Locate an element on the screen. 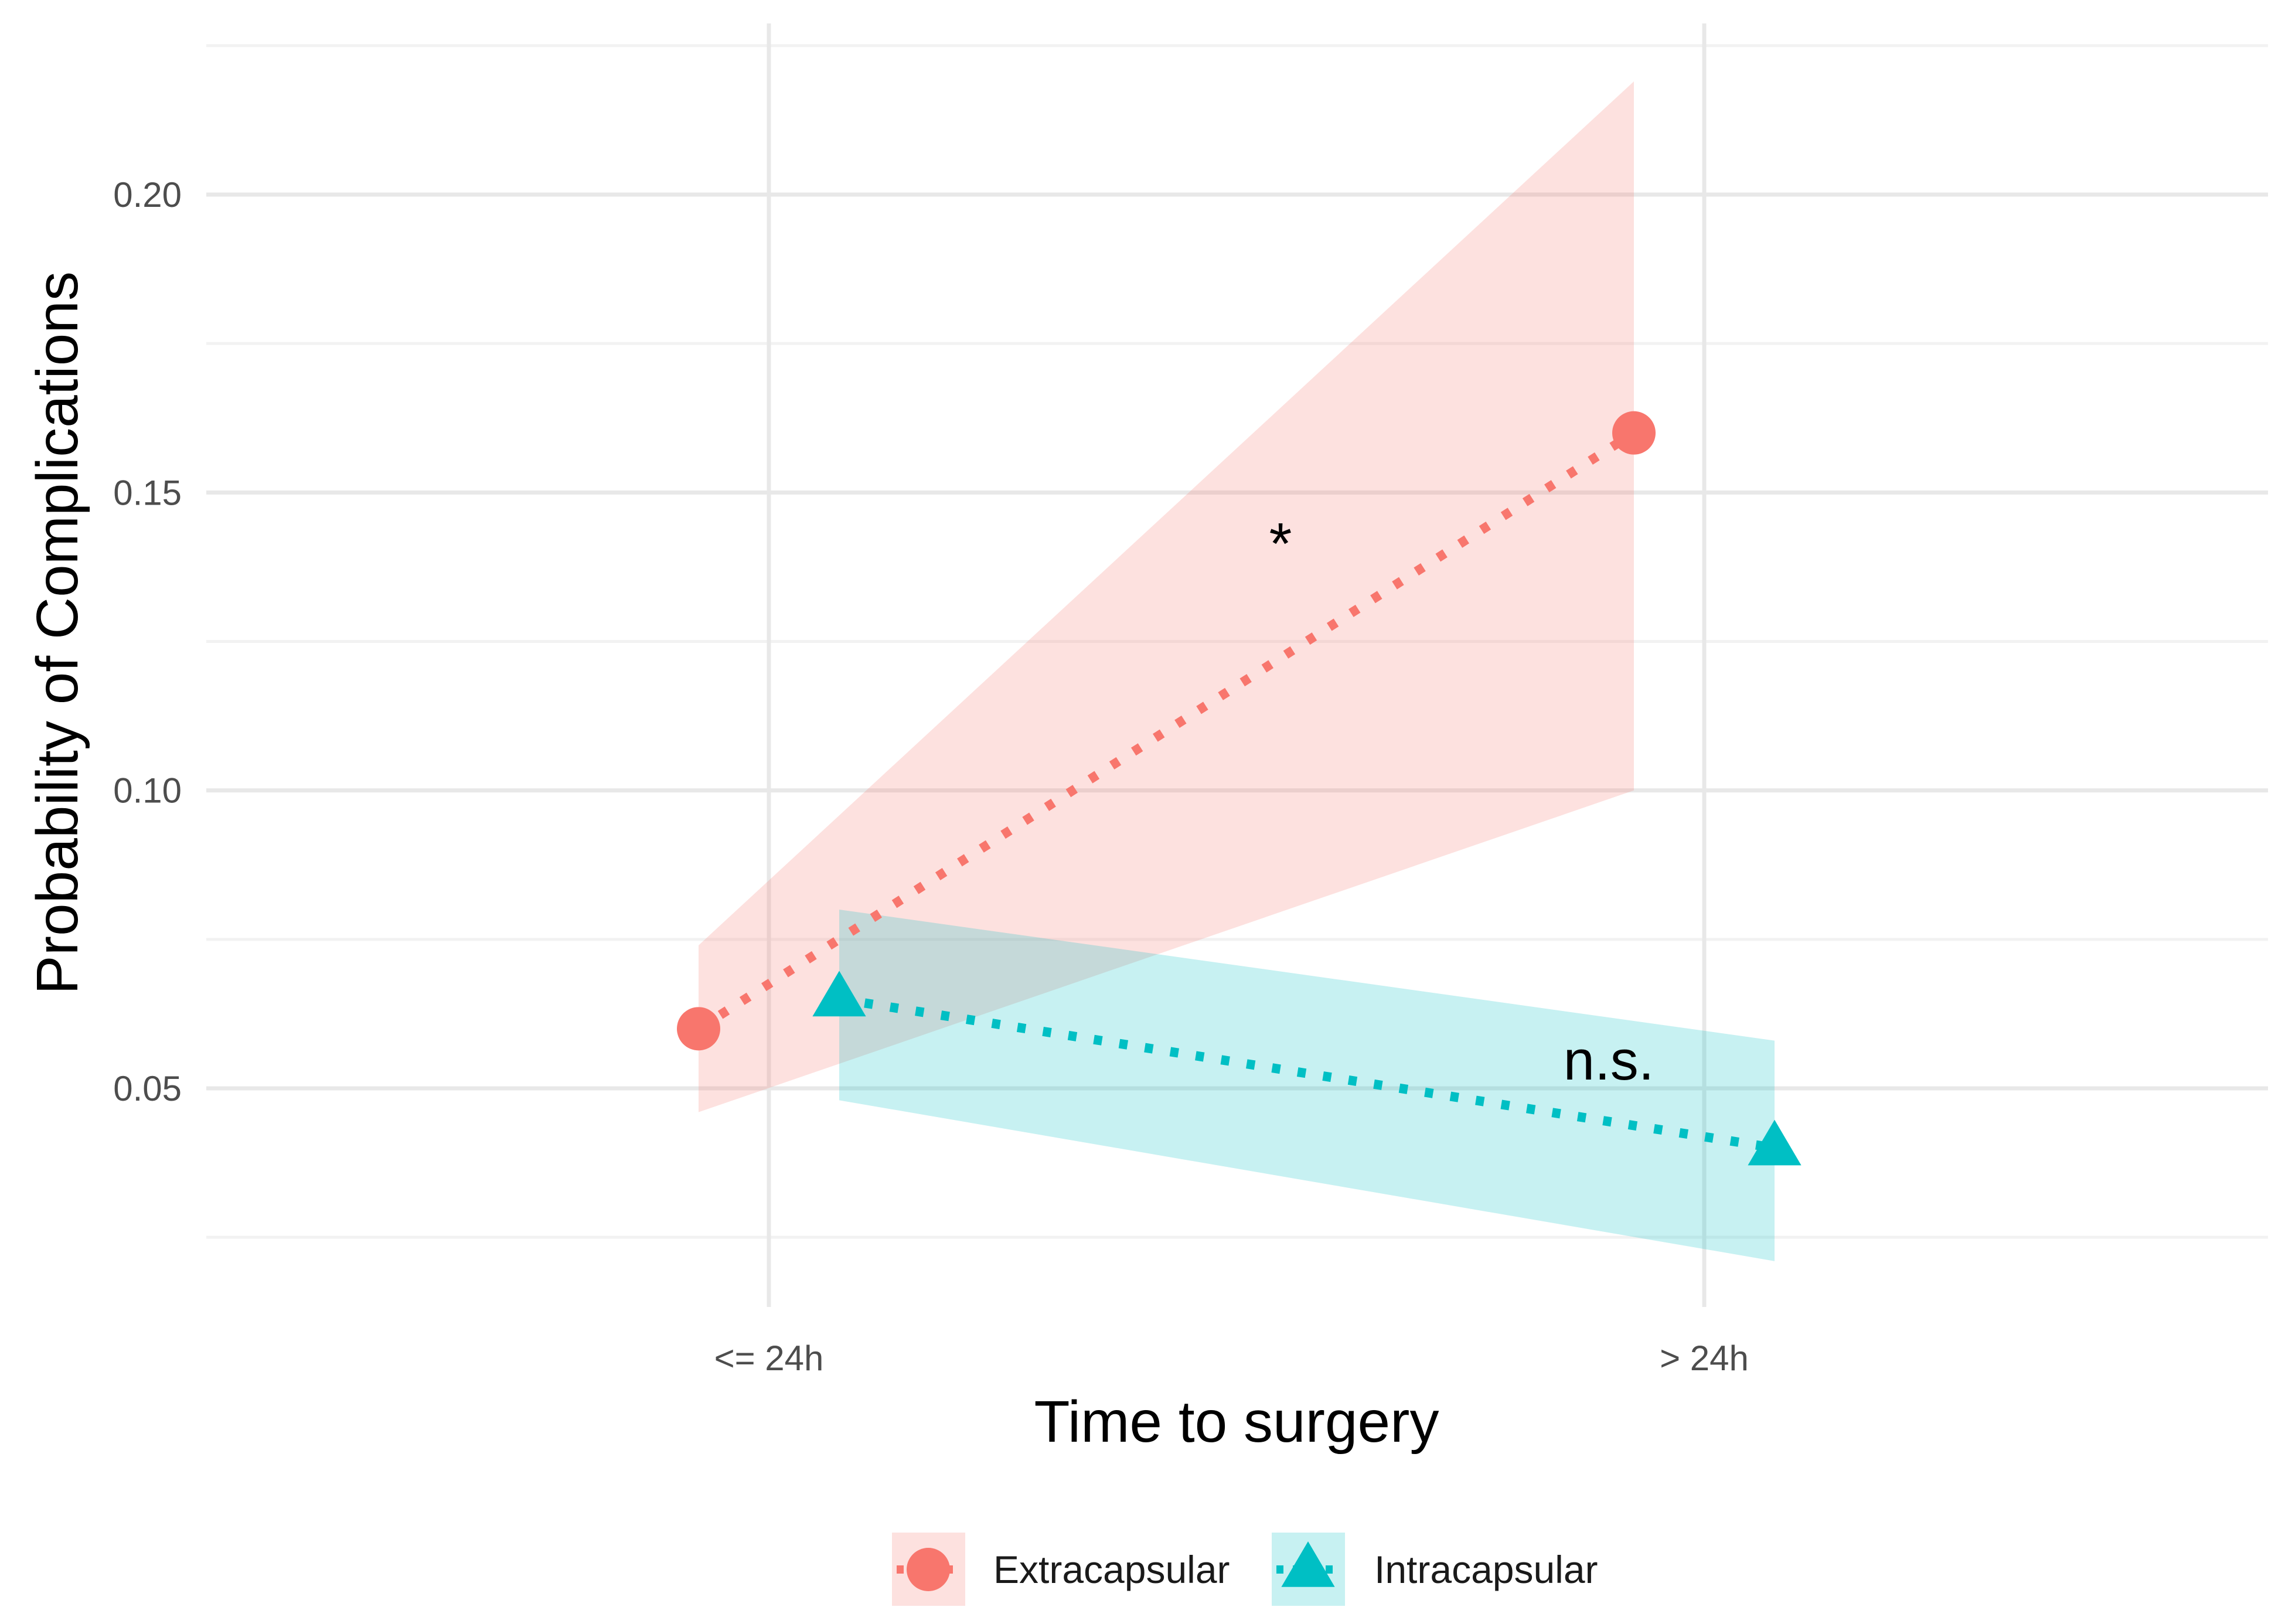  annotation-ns: n.s. is located at coordinates (1609, 1060).